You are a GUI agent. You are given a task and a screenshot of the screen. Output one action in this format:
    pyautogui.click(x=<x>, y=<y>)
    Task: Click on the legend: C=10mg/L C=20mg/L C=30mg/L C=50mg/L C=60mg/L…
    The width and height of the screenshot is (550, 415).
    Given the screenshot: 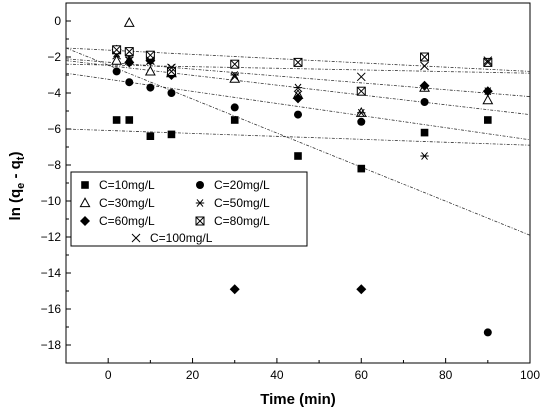 What is the action you would take?
    pyautogui.click(x=189, y=209)
    